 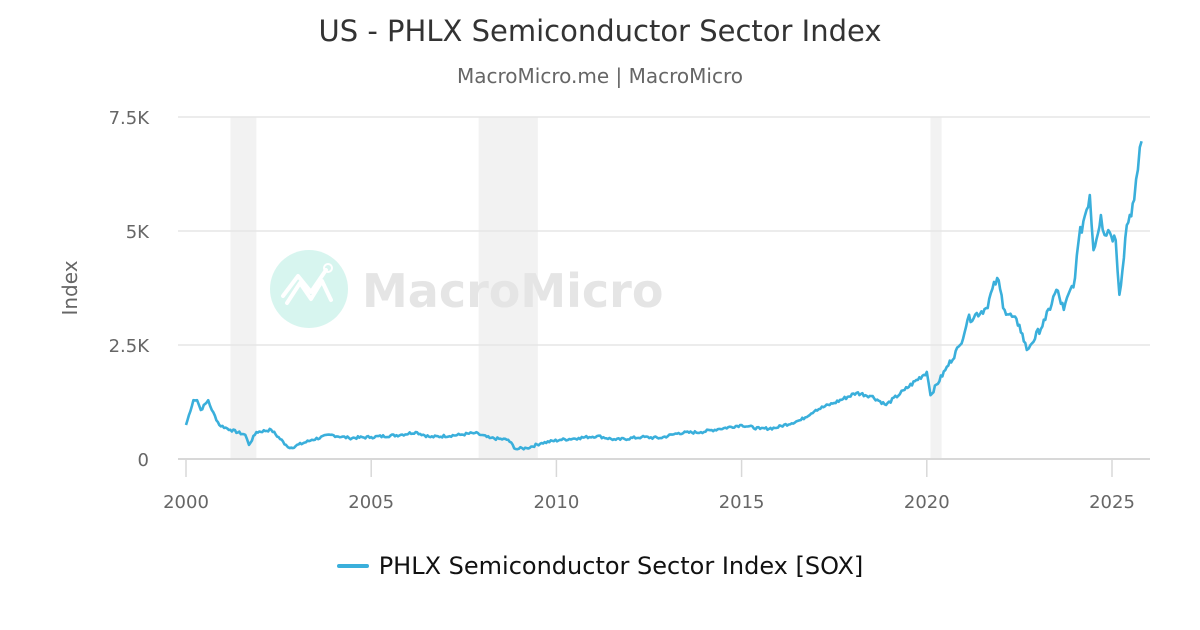 What do you see at coordinates (143, 460) in the screenshot?
I see `y-tick-label: 0` at bounding box center [143, 460].